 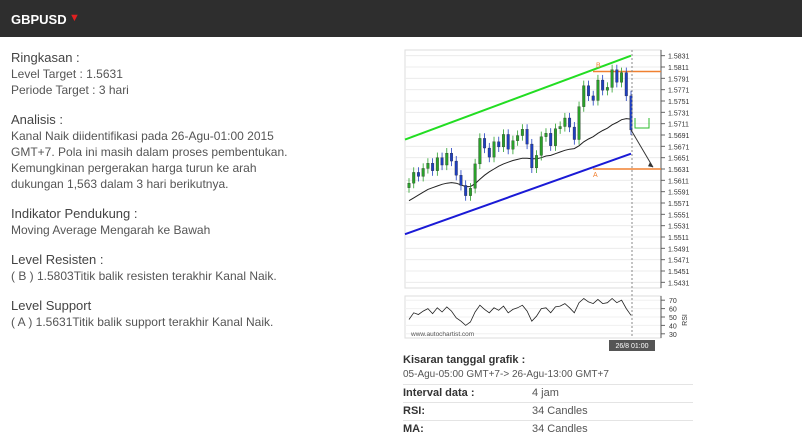 What do you see at coordinates (679, 113) in the screenshot?
I see `price-tick-label: 1.5731` at bounding box center [679, 113].